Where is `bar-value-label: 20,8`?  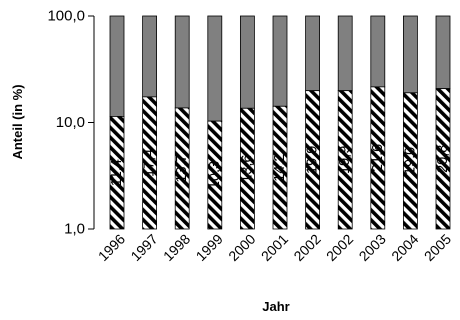 bar-value-label: 20,8 is located at coordinates (443, 159).